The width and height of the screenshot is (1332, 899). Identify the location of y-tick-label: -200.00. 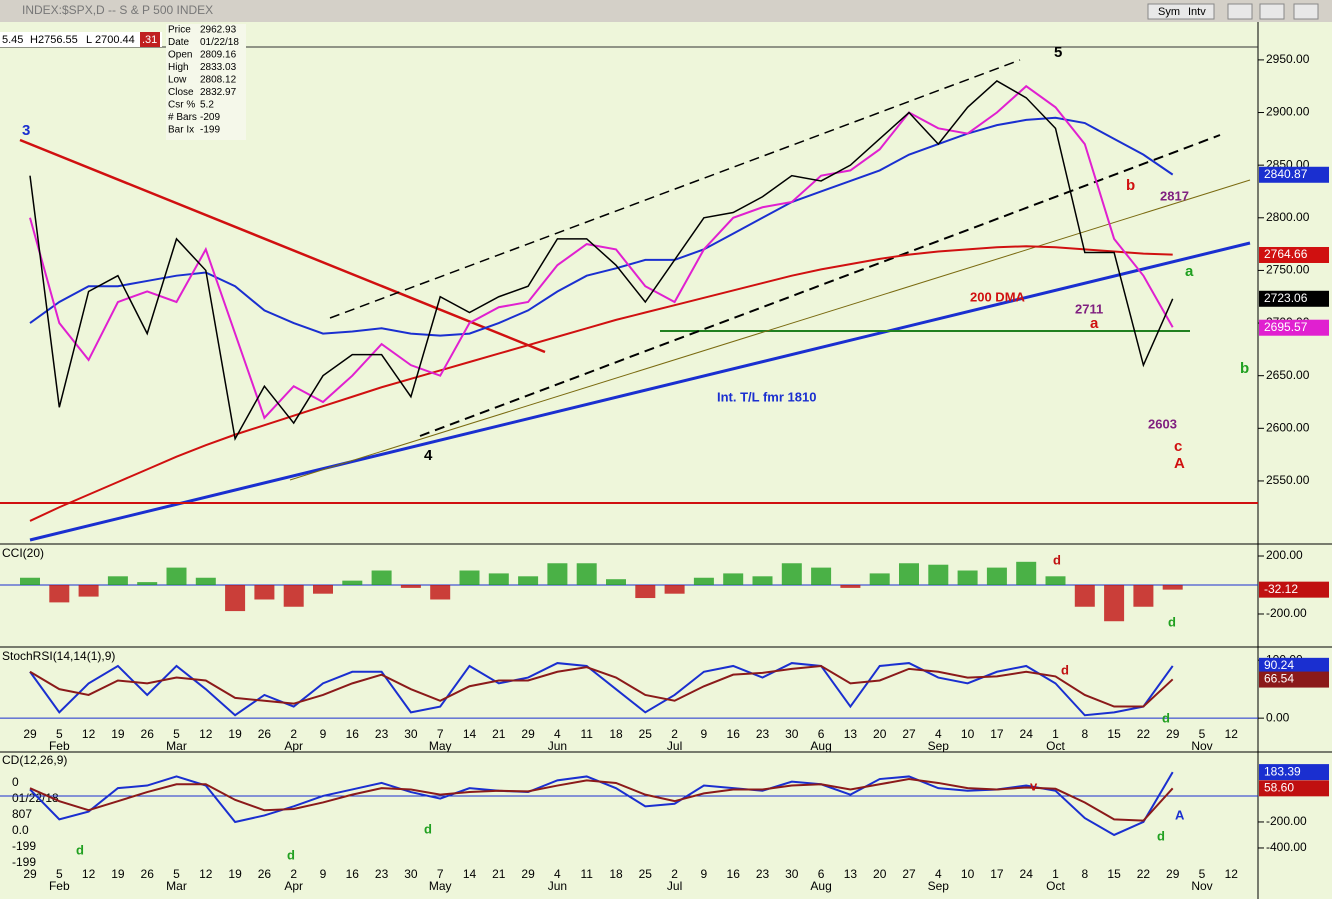
(1286, 613).